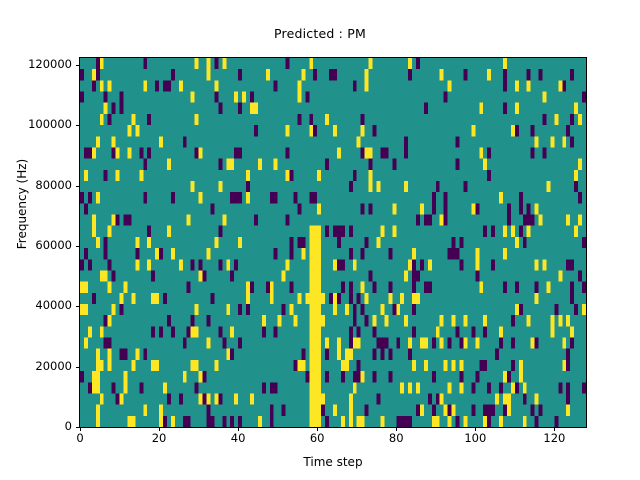  I want to click on x-tick-label: 60, so click(317, 438).